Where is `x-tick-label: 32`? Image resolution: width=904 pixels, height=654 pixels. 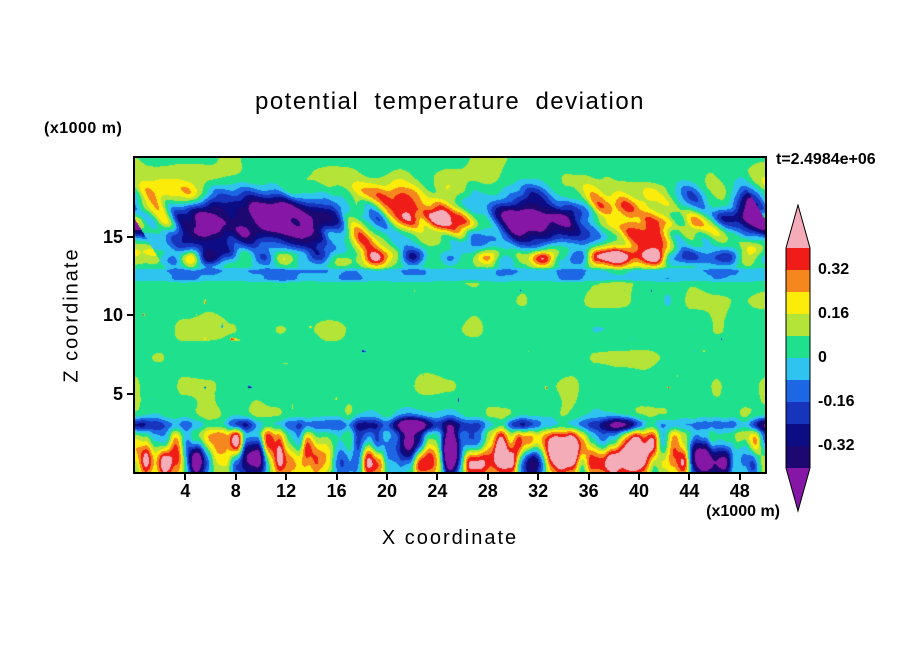
x-tick-label: 32 is located at coordinates (538, 491).